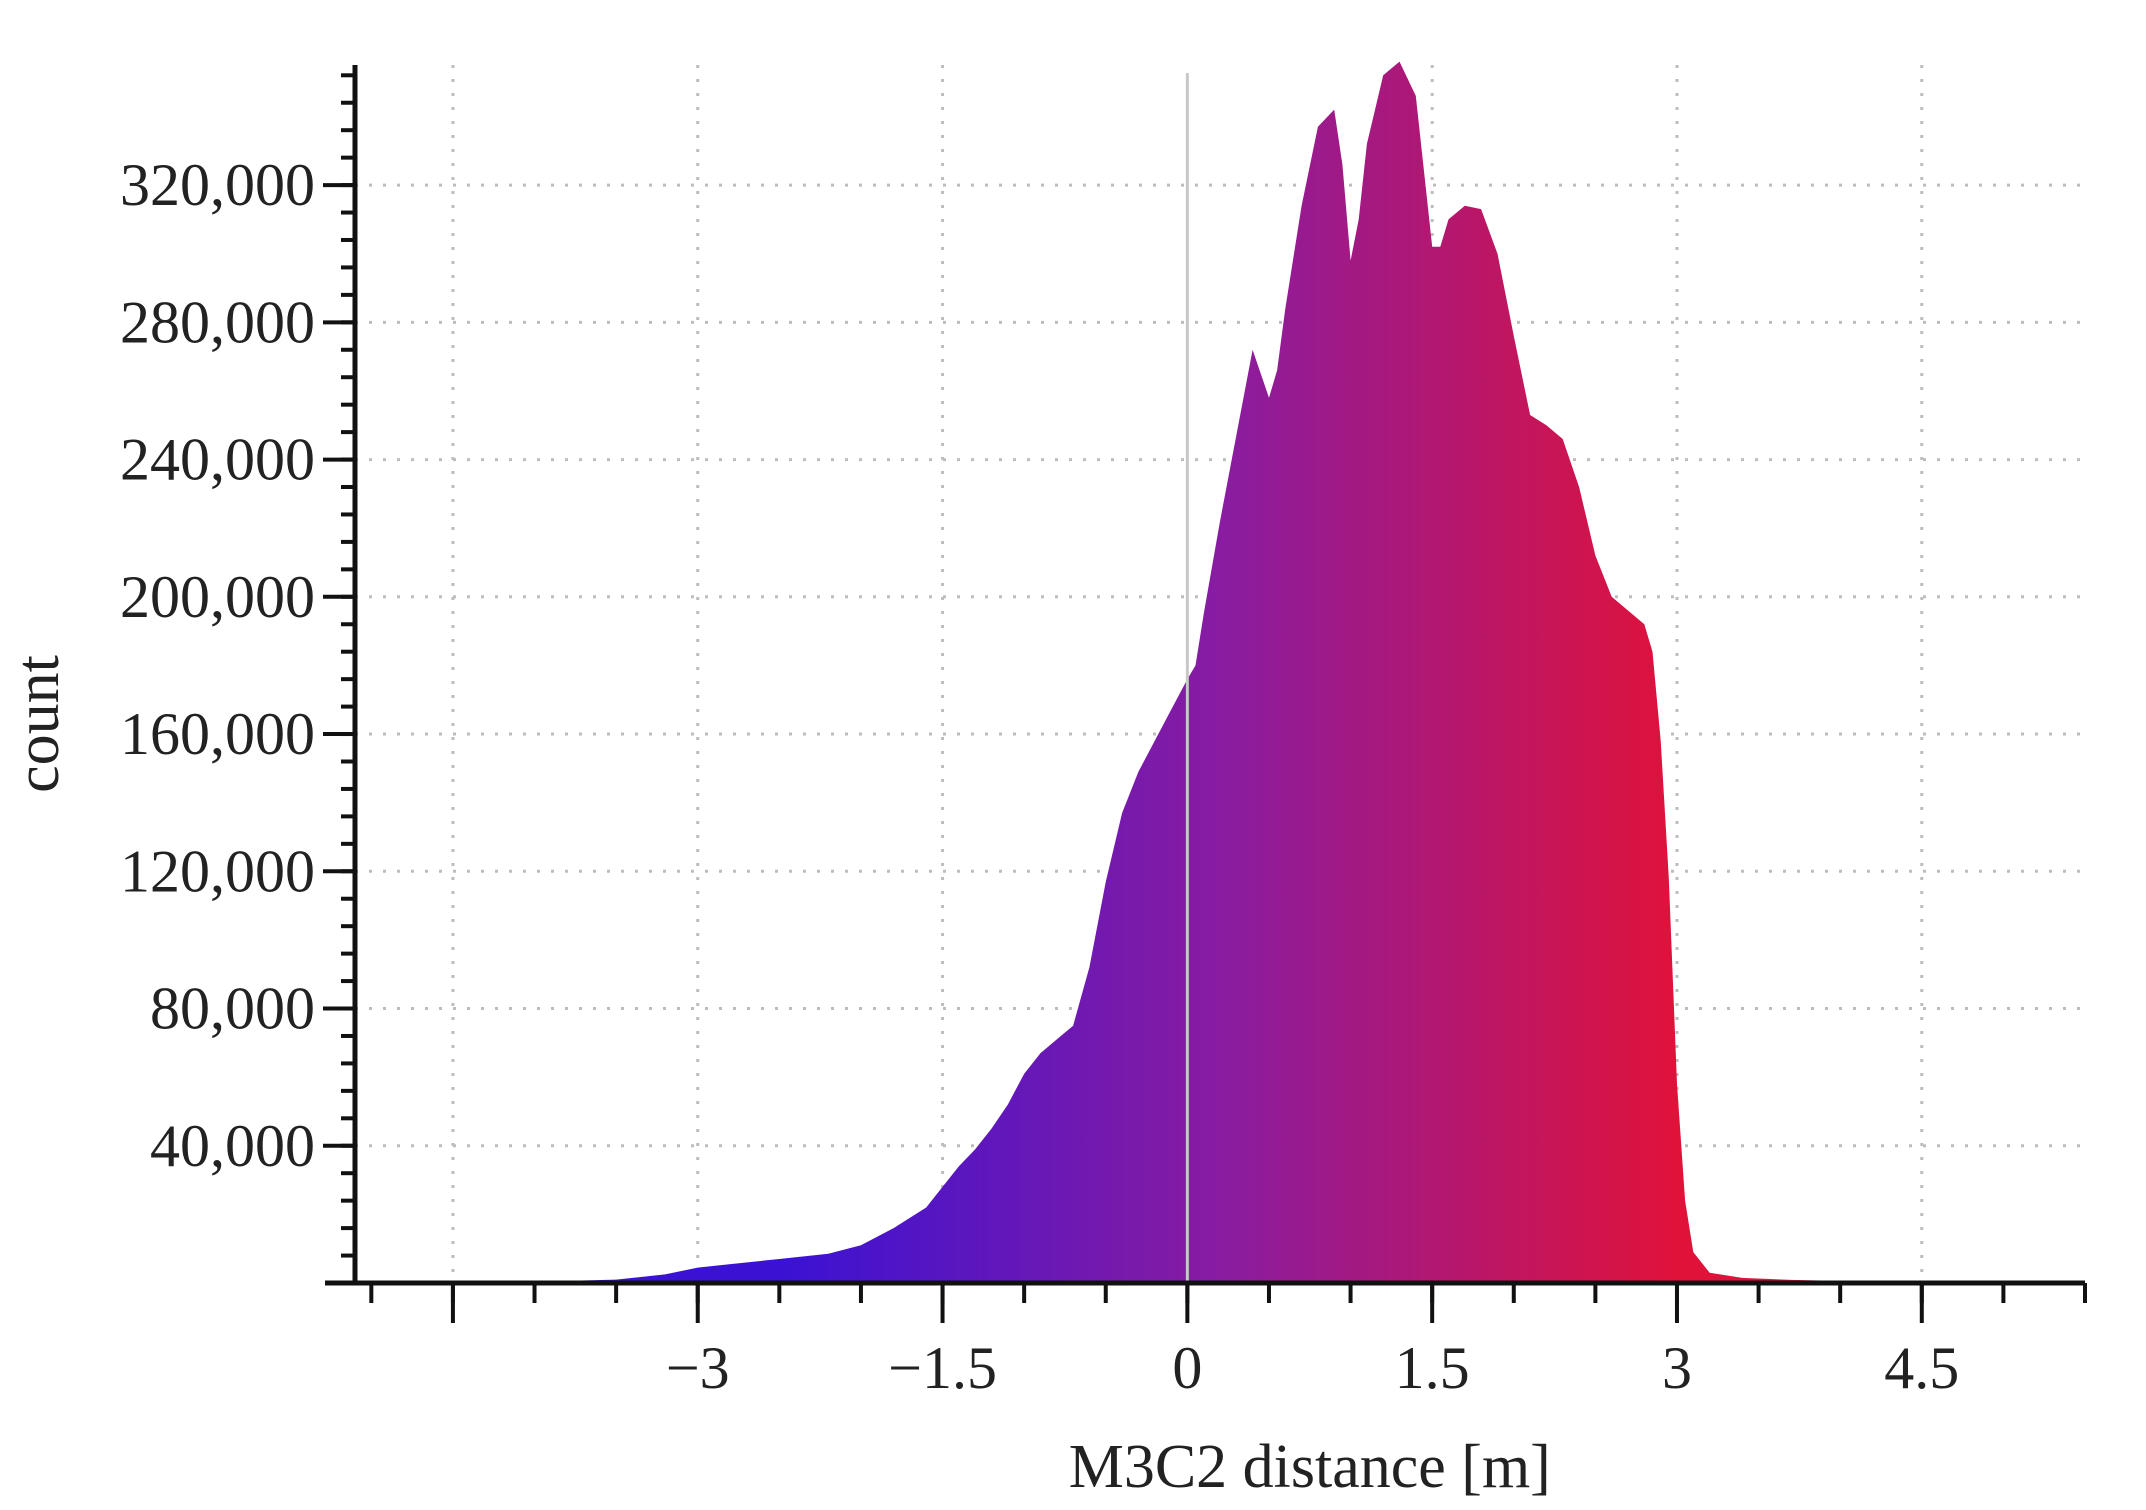 The width and height of the screenshot is (2146, 1510). I want to click on x-axis-title: M3C2 distance [m], so click(1310, 1467).